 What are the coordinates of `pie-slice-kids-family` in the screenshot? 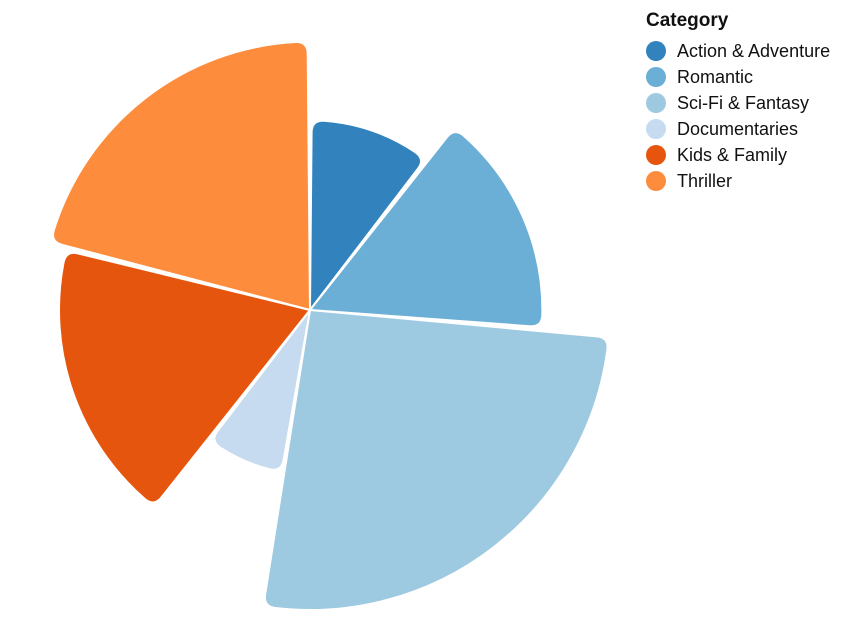 It's located at (185, 377).